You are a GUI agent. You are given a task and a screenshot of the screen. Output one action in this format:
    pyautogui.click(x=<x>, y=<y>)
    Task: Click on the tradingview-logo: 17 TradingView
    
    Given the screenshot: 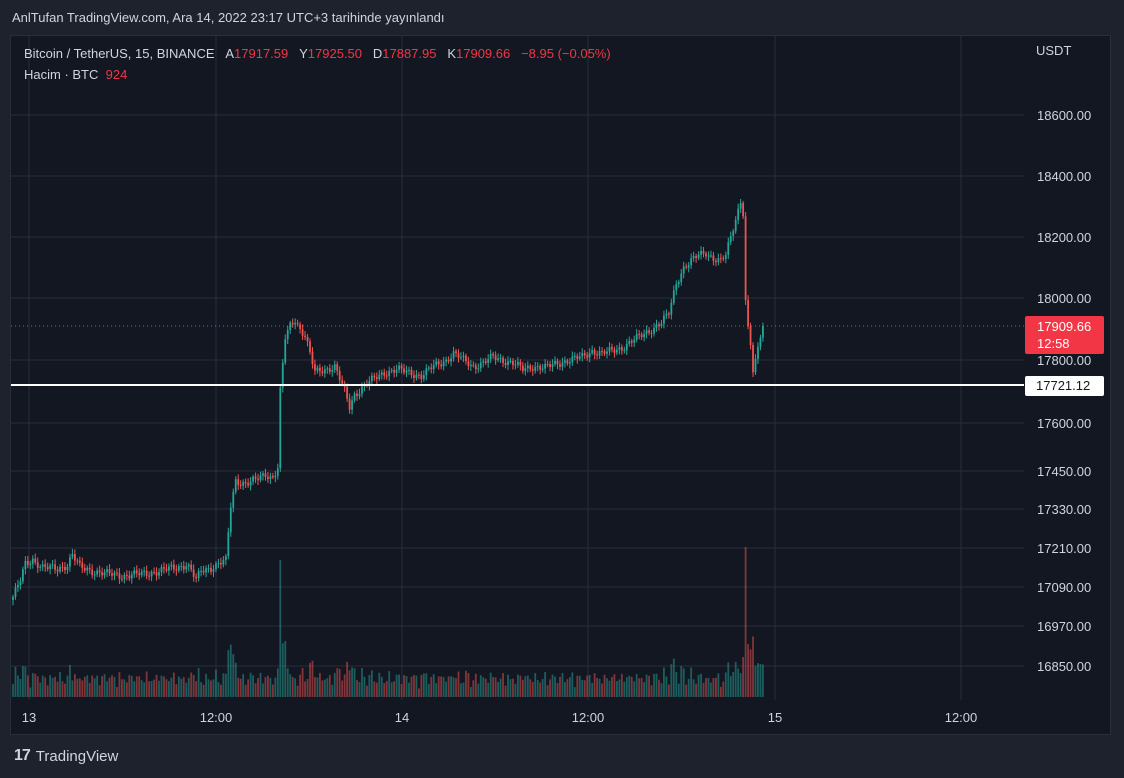 What is the action you would take?
    pyautogui.click(x=66, y=756)
    